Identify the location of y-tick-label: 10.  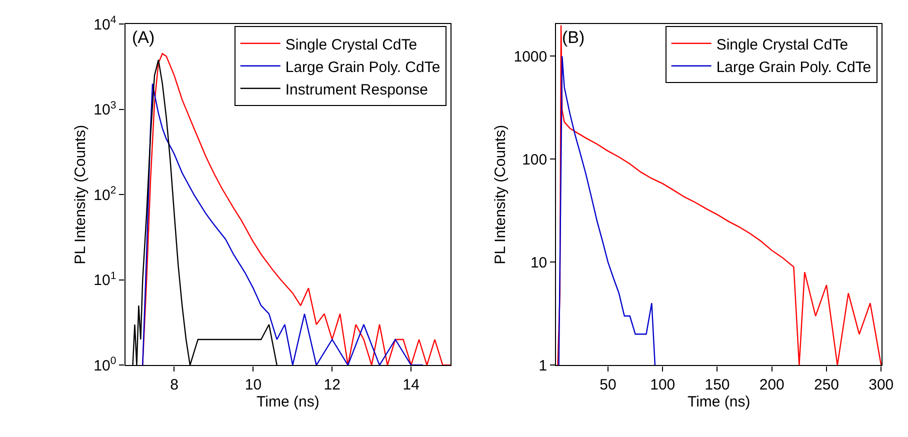
(539, 263).